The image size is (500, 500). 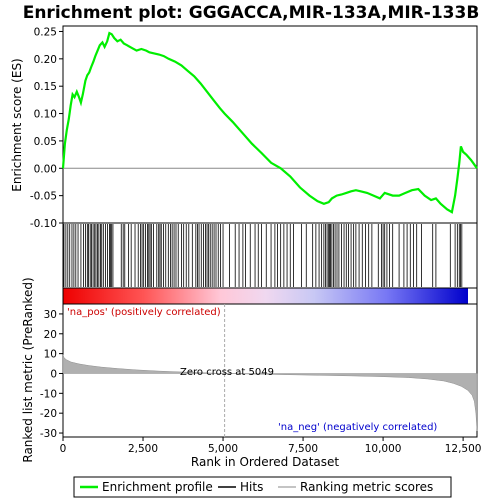 I want to click on hits-panel, so click(x=270, y=255).